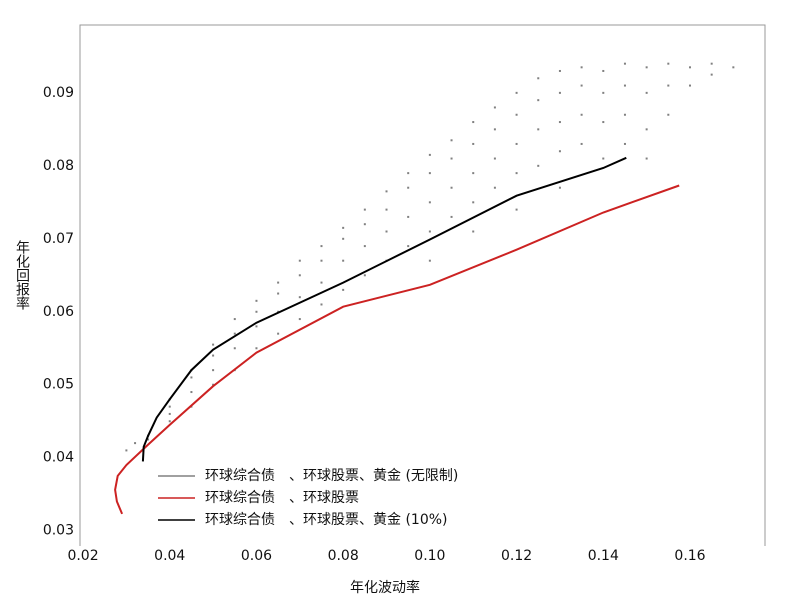  I want to click on y-axis-label: 年化回报率, so click(22, 275).